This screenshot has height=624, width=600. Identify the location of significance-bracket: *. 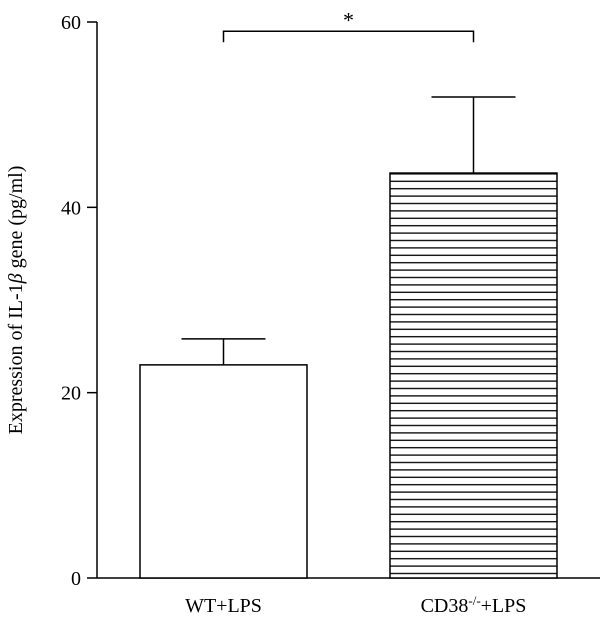
(348, 25).